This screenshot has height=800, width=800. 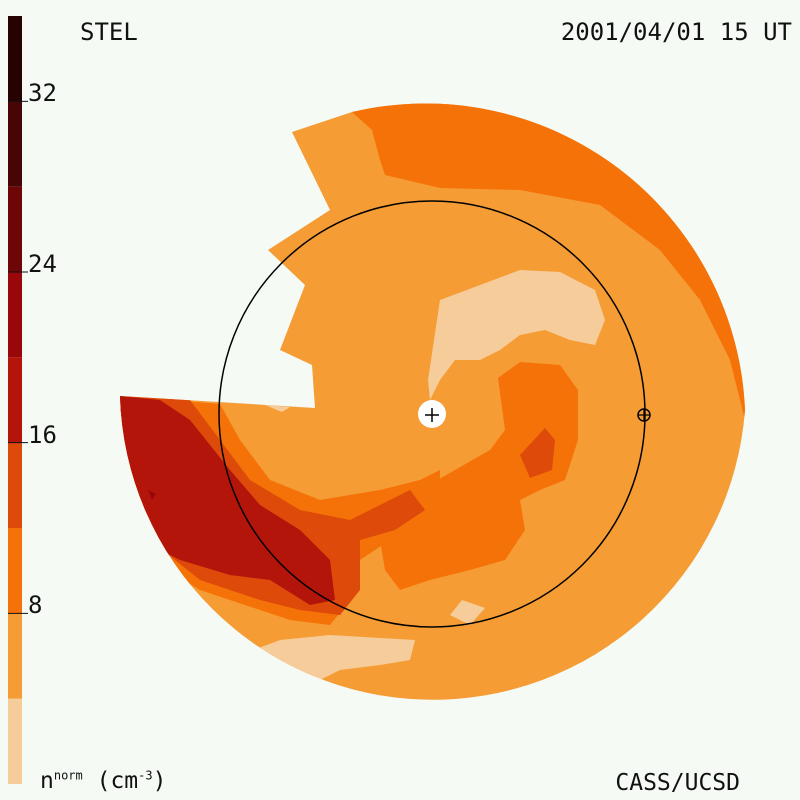 What do you see at coordinates (479, 476) in the screenshot?
I see `region-center-high` at bounding box center [479, 476].